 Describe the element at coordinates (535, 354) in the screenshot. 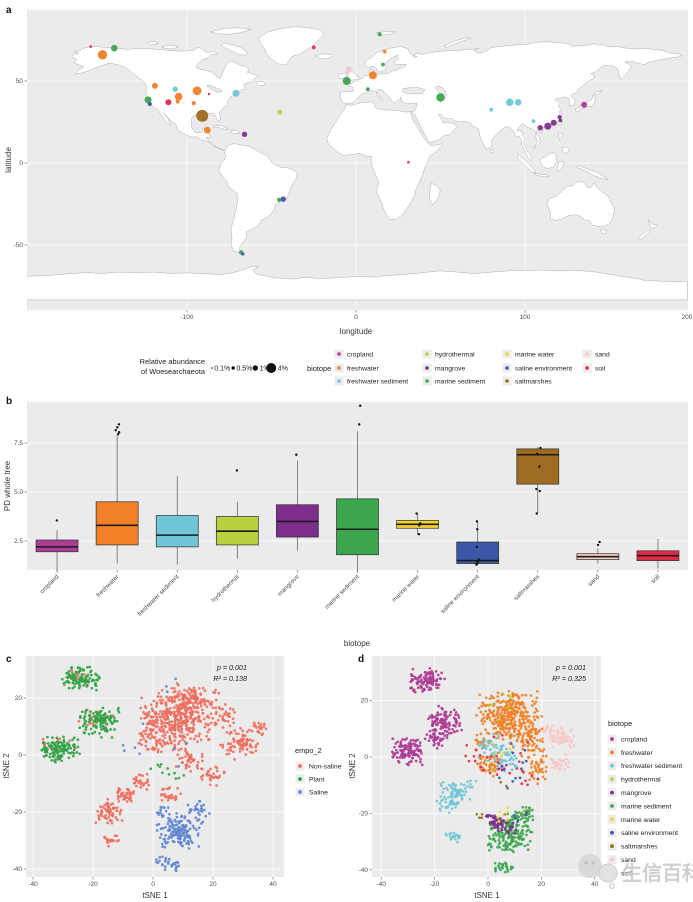

I see `legend-item-label: marine water` at that location.